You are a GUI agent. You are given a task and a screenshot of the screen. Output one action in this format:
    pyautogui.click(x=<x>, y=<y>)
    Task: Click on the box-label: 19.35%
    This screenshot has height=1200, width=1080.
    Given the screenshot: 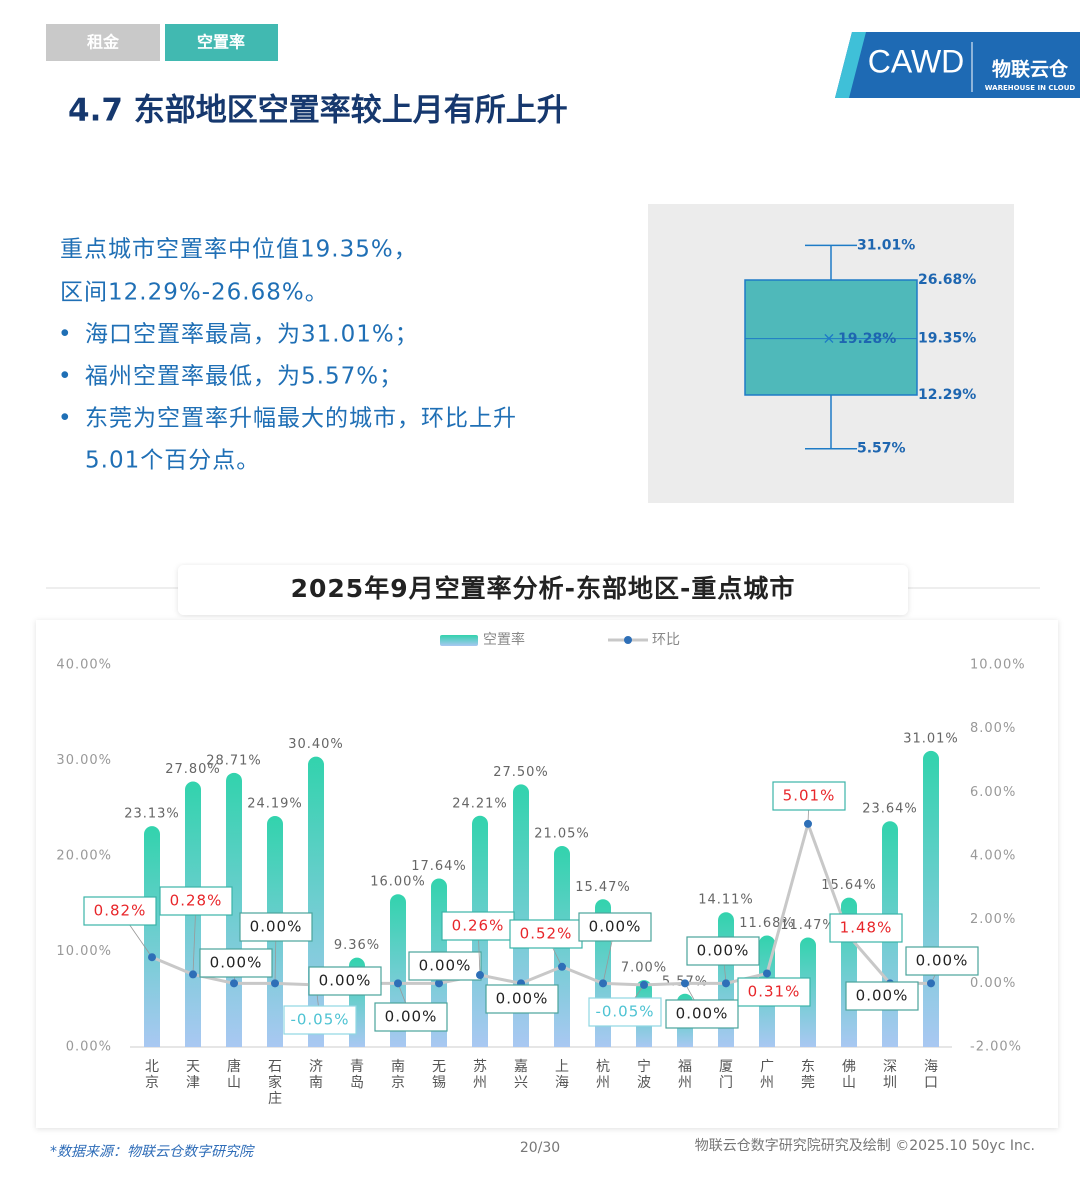 What is the action you would take?
    pyautogui.click(x=947, y=339)
    